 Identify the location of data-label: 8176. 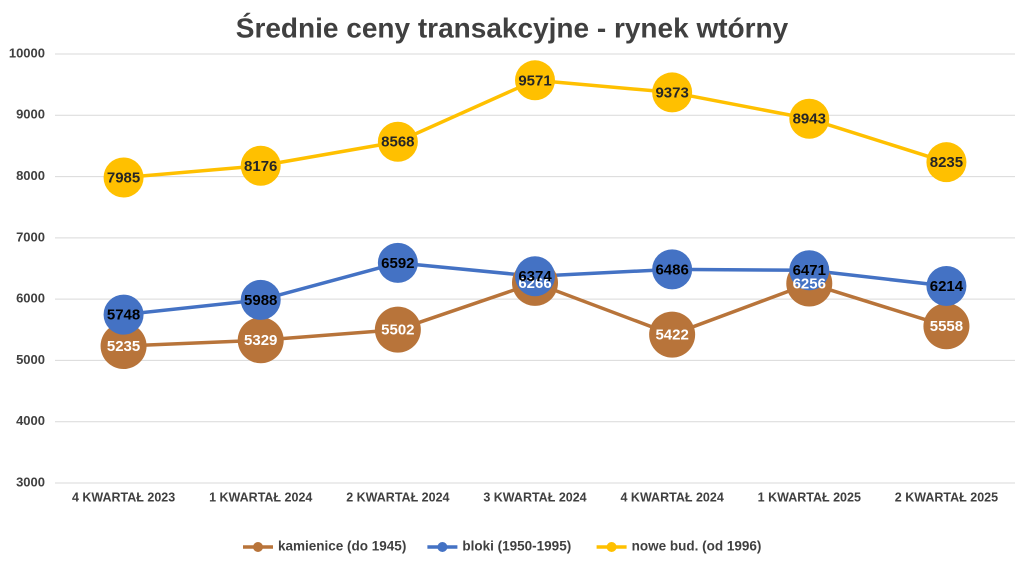
(260, 166).